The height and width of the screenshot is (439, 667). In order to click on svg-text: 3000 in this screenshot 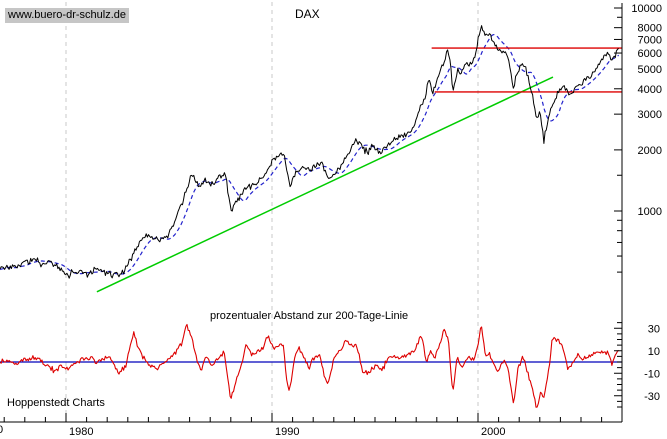, I will do `click(650, 115)`.